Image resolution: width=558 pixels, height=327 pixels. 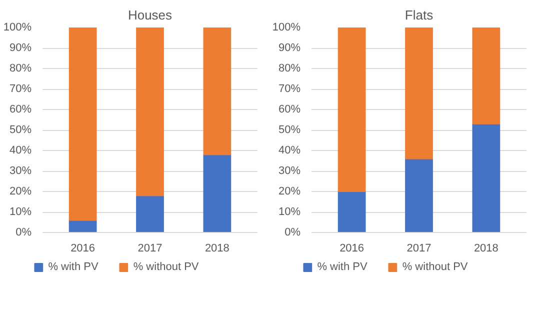 I want to click on chart-title: Flats, so click(x=419, y=15).